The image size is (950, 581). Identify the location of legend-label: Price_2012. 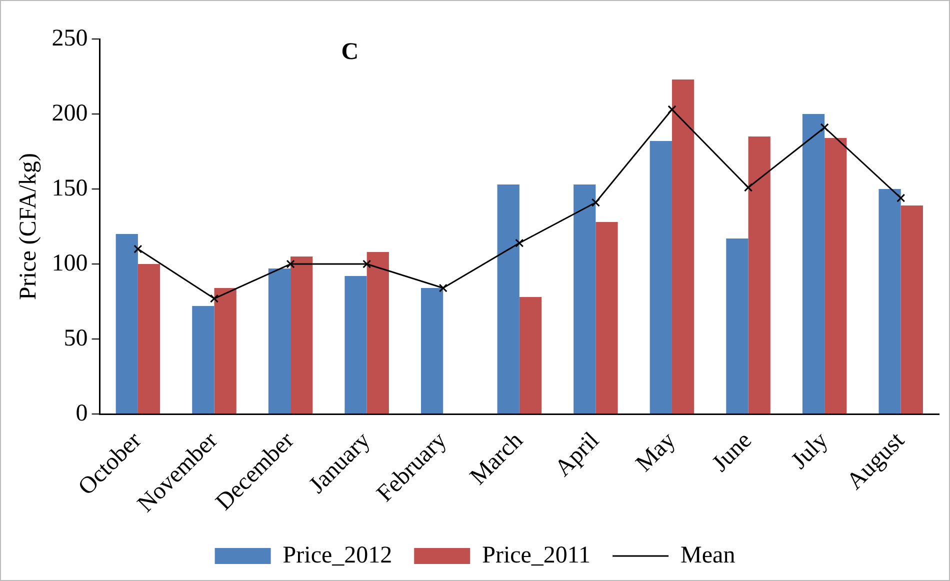
(337, 555).